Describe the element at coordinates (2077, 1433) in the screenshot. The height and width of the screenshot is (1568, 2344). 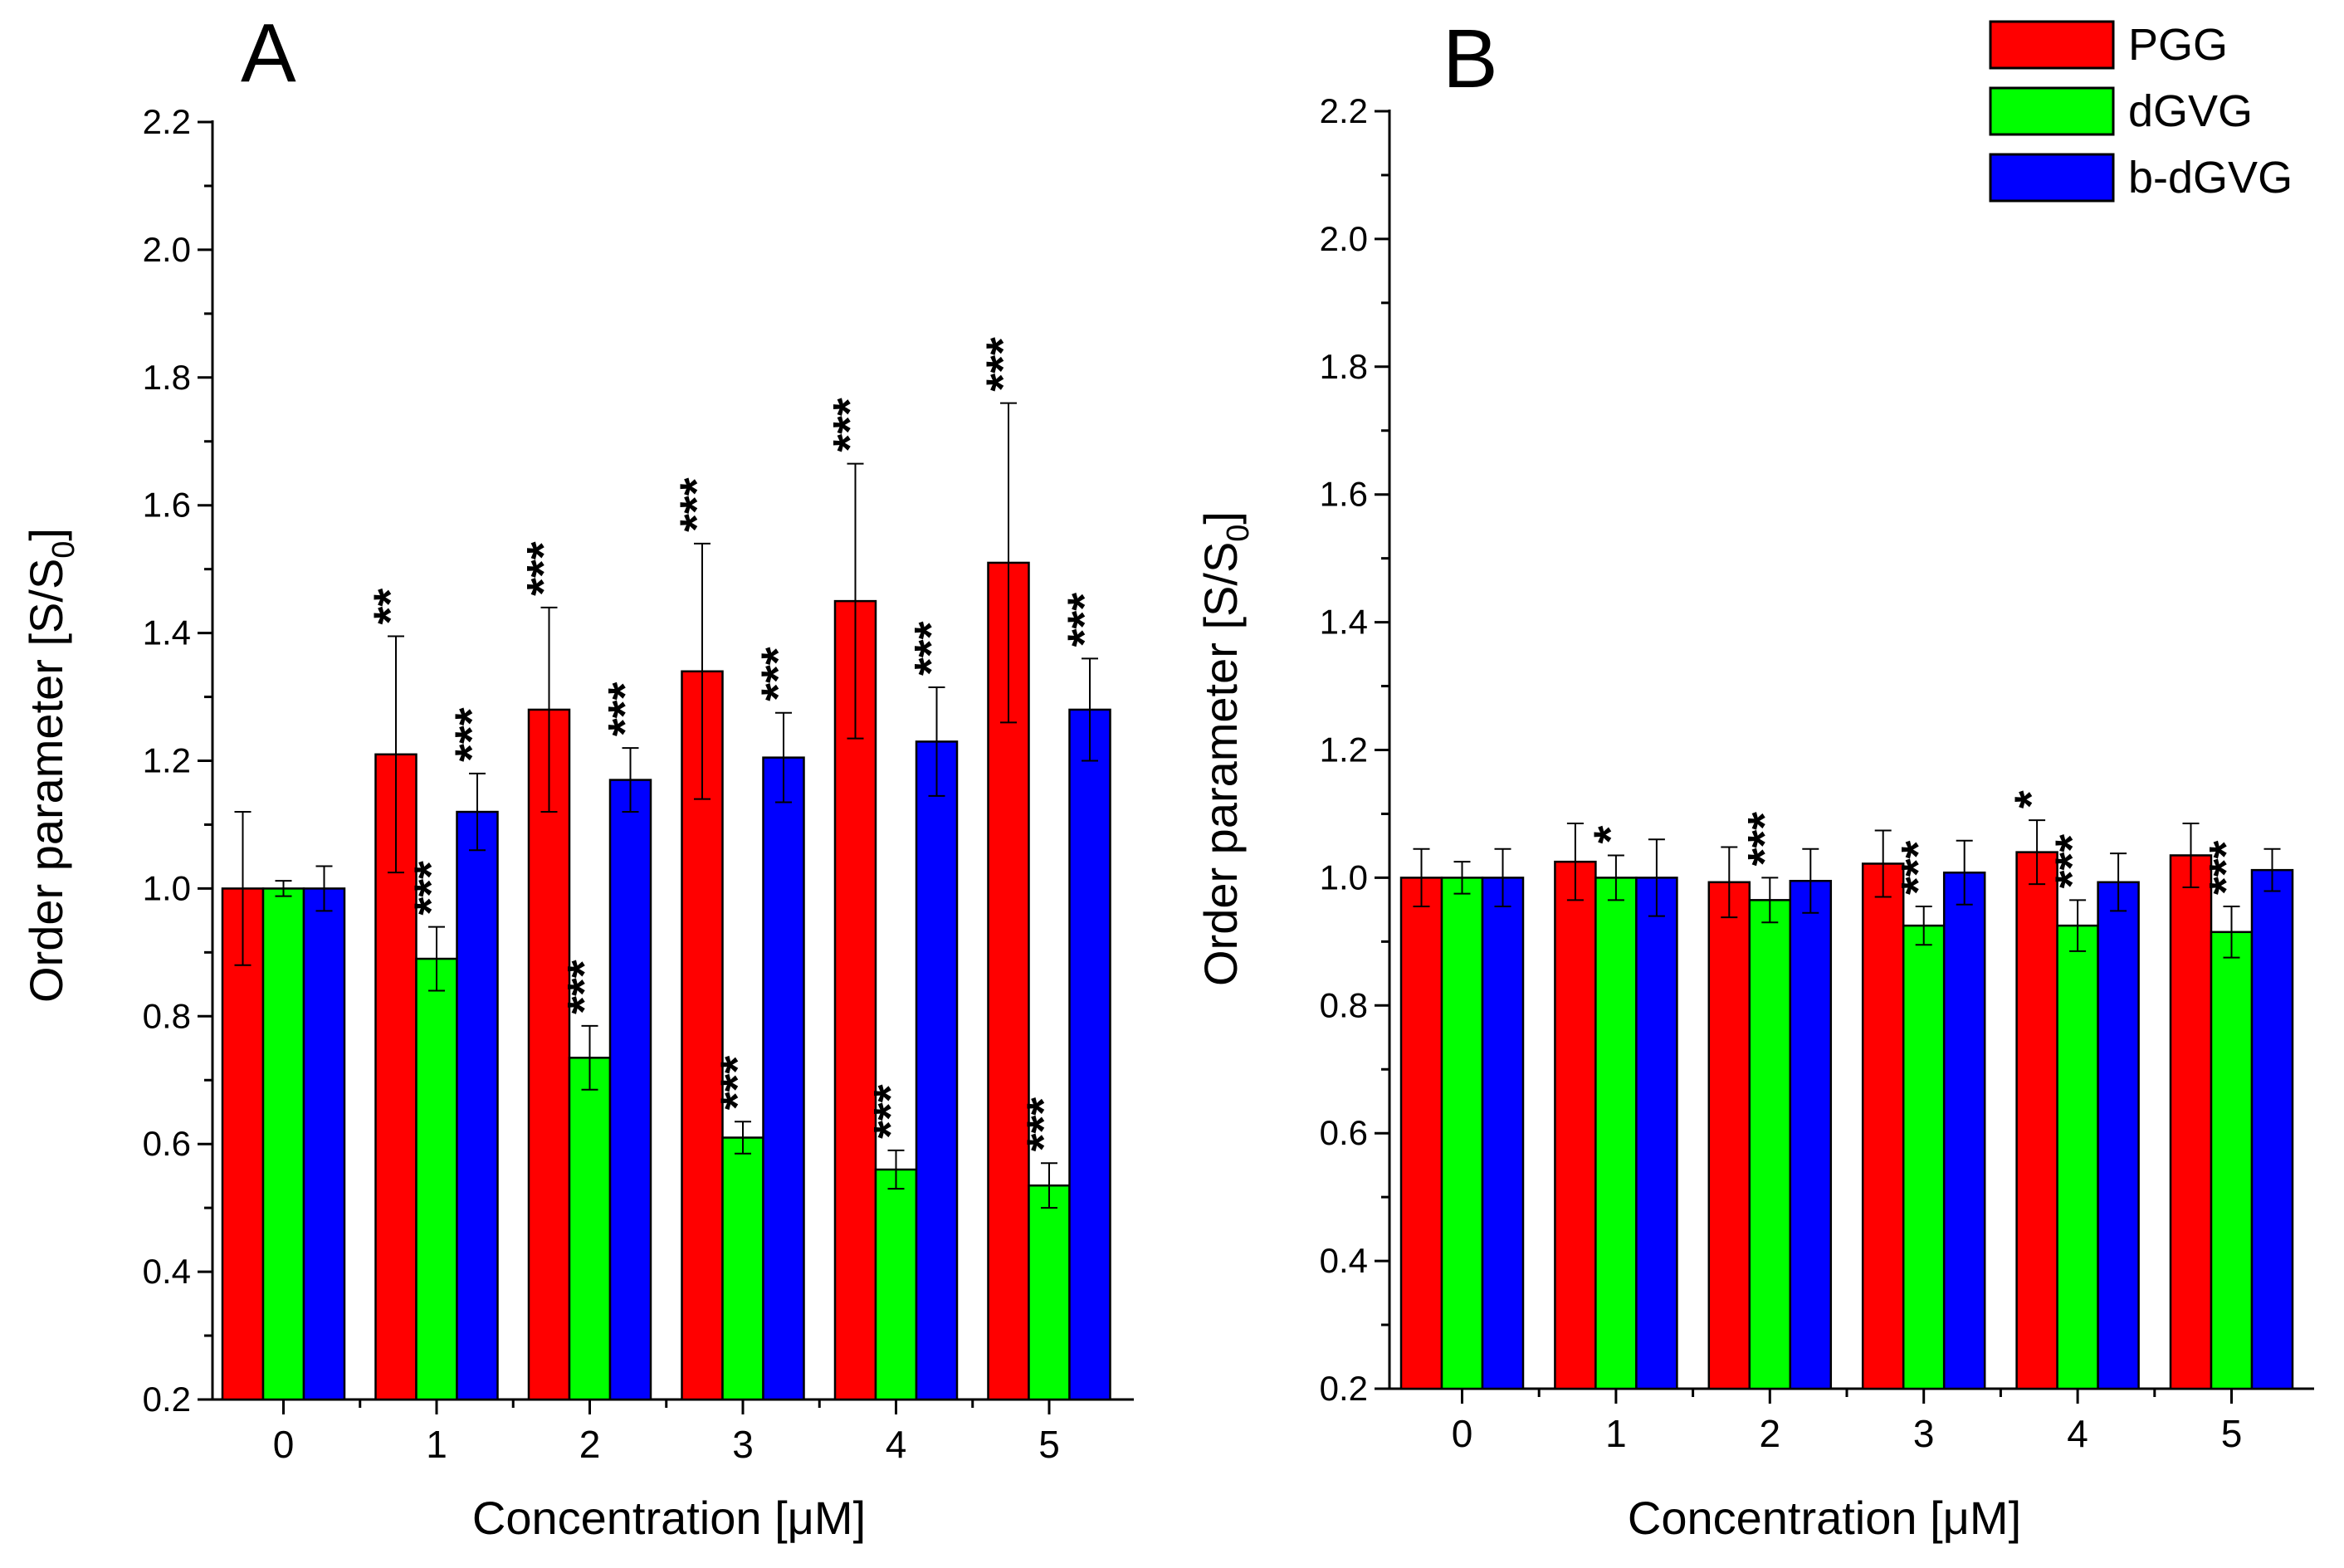
I see `x-tick-label: 4` at that location.